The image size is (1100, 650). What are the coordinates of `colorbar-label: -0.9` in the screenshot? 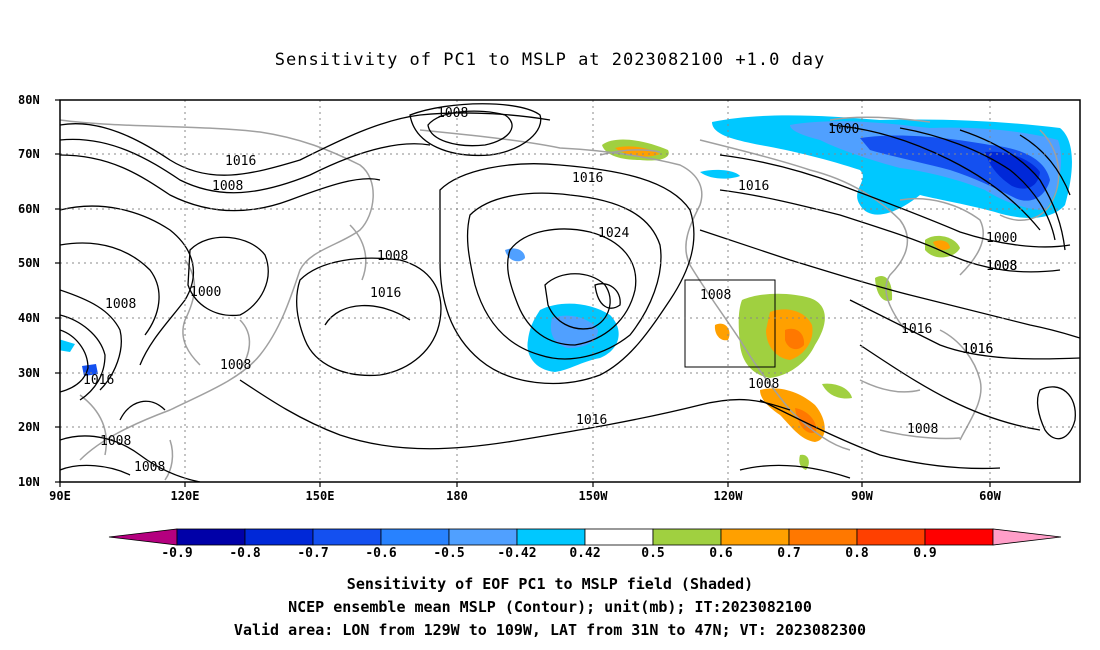 It's located at (176, 553).